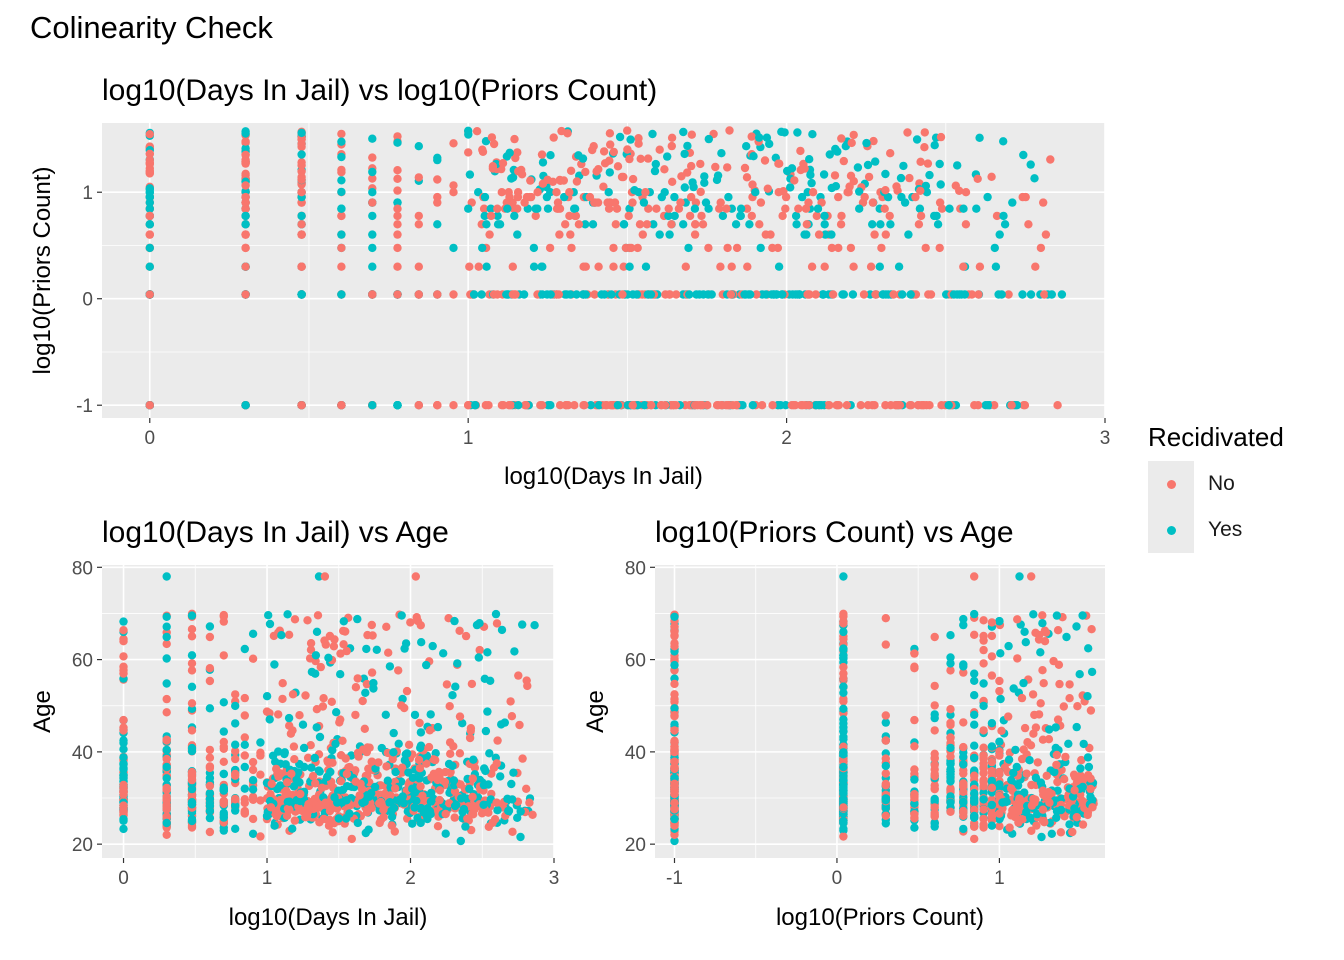 The width and height of the screenshot is (1344, 960). What do you see at coordinates (1171, 530) in the screenshot?
I see `legend-dot-yes` at bounding box center [1171, 530].